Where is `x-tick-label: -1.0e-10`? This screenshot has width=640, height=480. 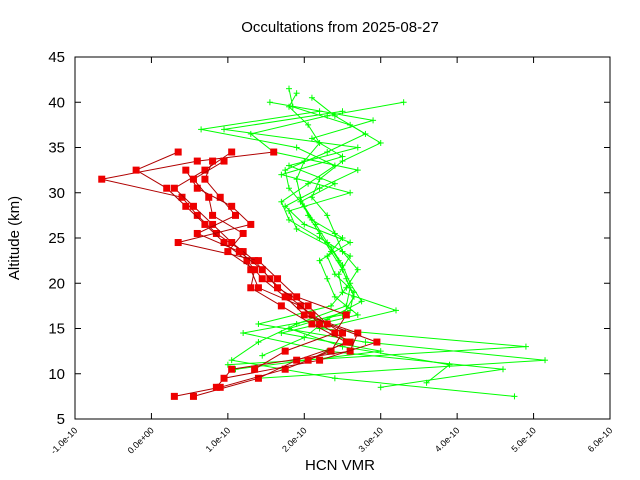 x-tick-label: -1.0e-10 is located at coordinates (64, 440).